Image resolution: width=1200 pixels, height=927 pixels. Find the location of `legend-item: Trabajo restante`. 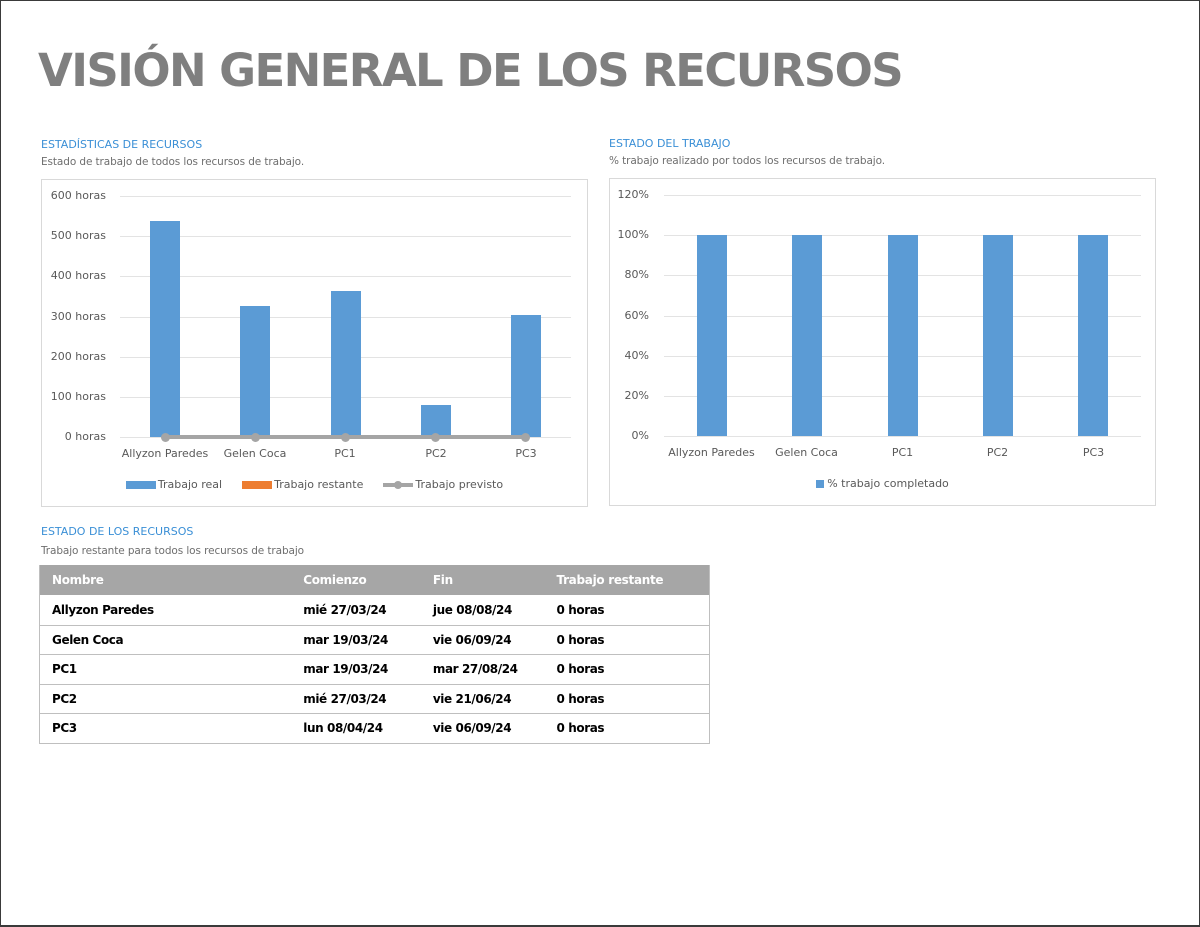

legend-item: Trabajo restante is located at coordinates (302, 484).